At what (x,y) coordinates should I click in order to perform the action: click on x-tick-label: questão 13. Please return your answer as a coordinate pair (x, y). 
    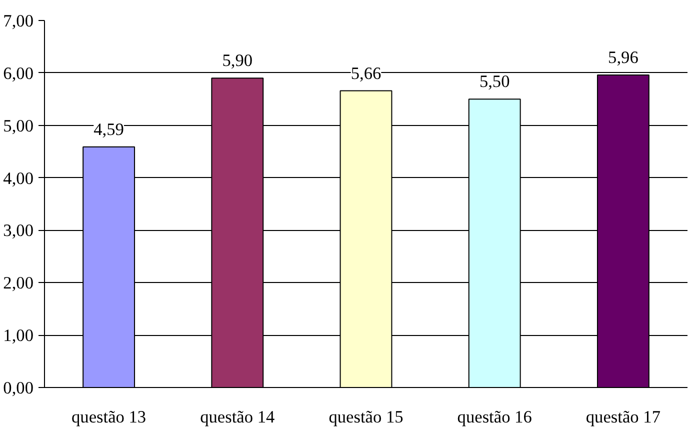
    Looking at the image, I should click on (109, 417).